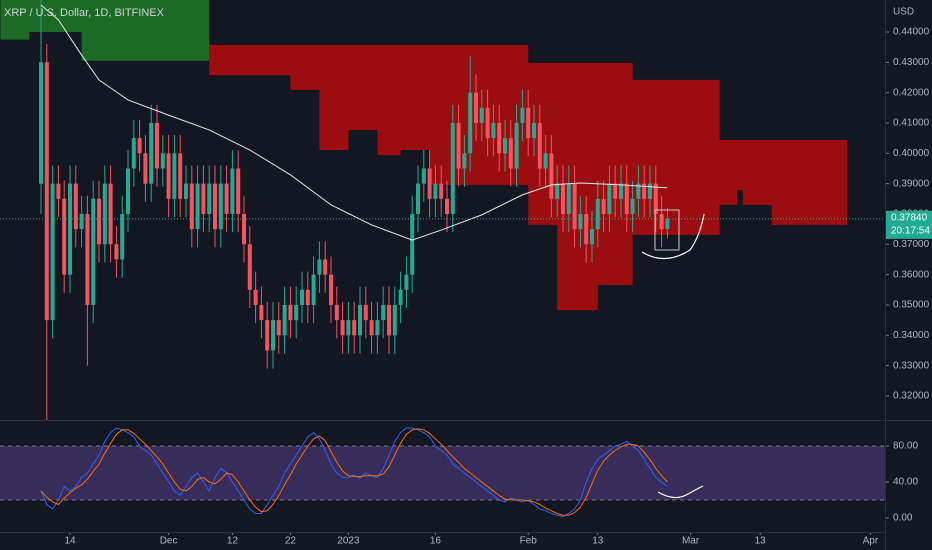  I want to click on countdown: 20:17:54, so click(910, 230).